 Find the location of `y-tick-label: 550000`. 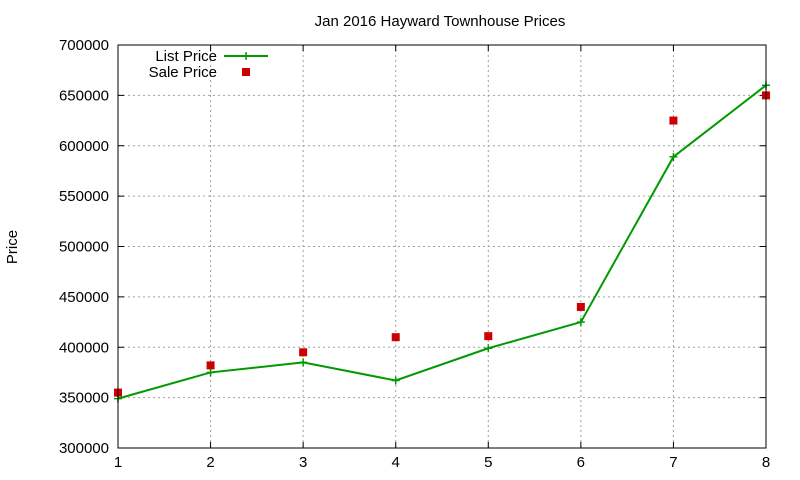

y-tick-label: 550000 is located at coordinates (84, 196).